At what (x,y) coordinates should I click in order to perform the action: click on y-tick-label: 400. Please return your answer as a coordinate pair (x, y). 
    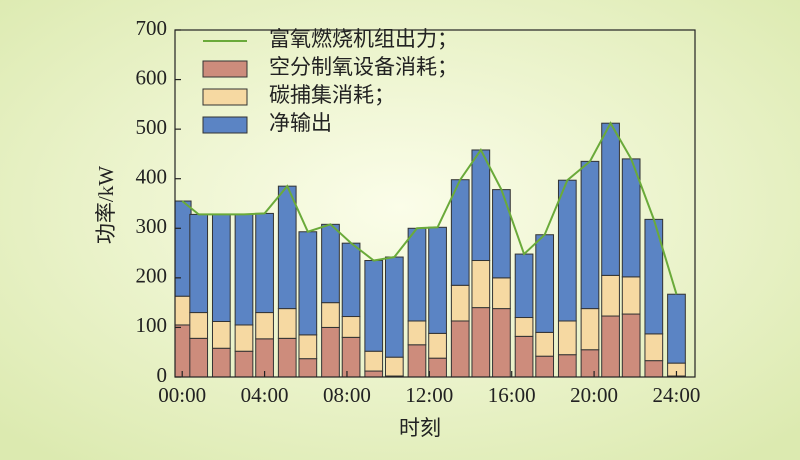
    Looking at the image, I should click on (152, 177).